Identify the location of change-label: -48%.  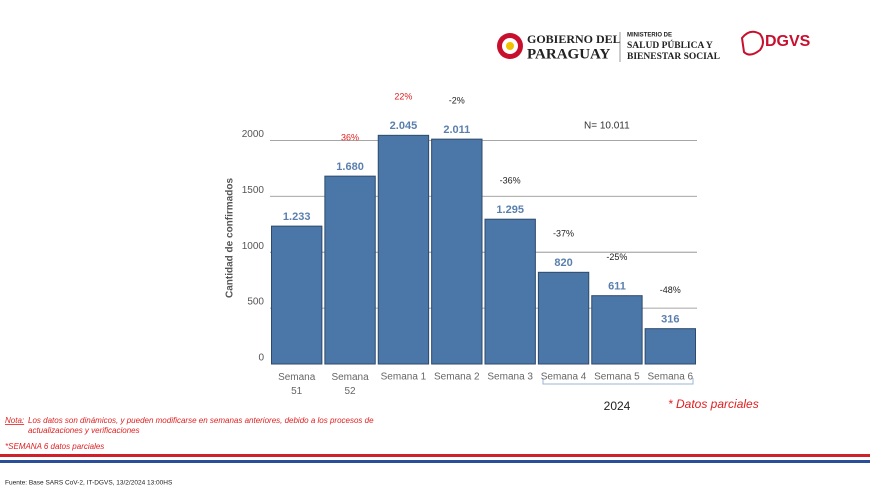
(670, 290).